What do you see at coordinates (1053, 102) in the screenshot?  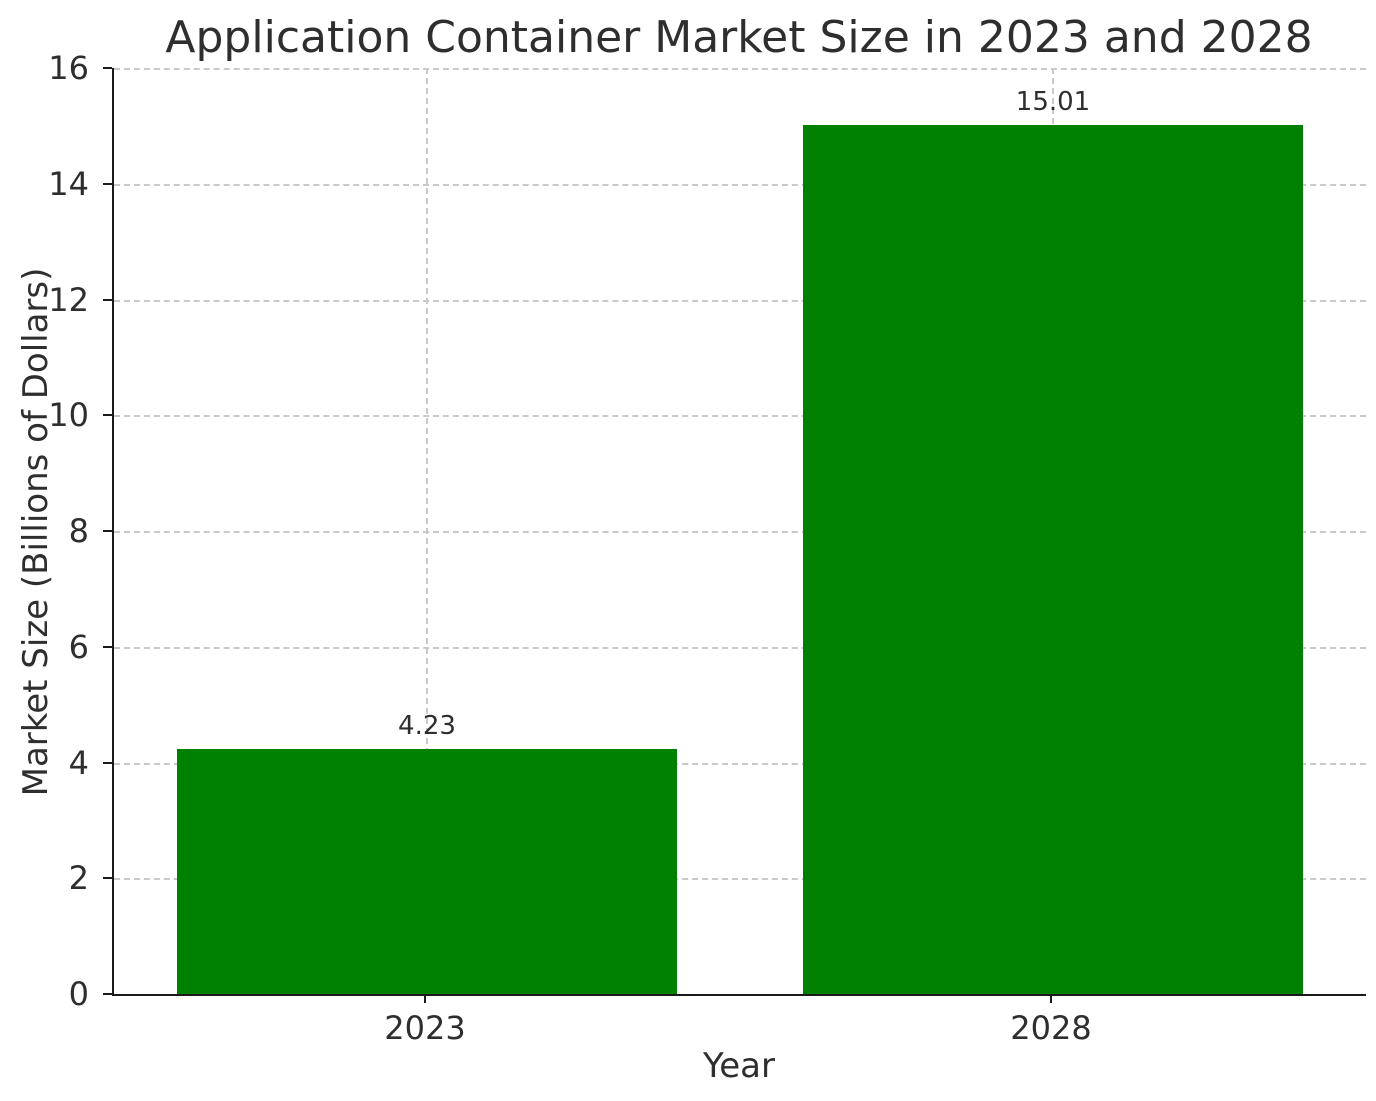 I see `bar-value-label: 15.01` at bounding box center [1053, 102].